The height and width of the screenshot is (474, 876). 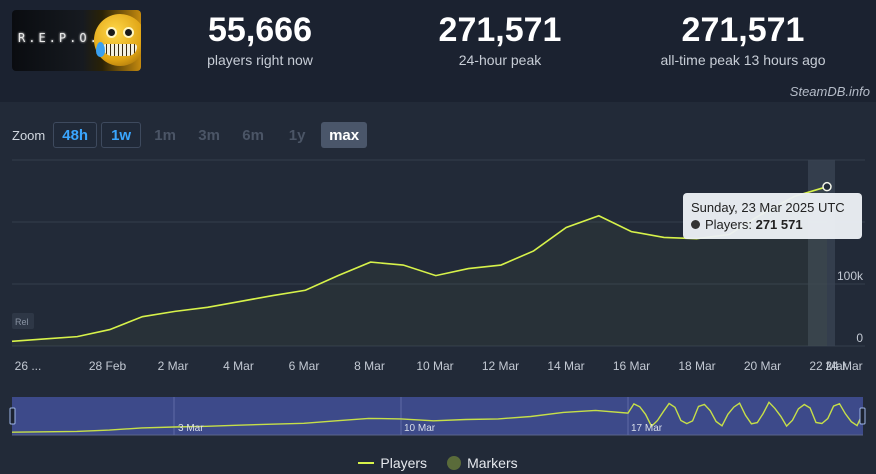 I want to click on x-tick-label: 24 Mar, so click(x=843, y=366).